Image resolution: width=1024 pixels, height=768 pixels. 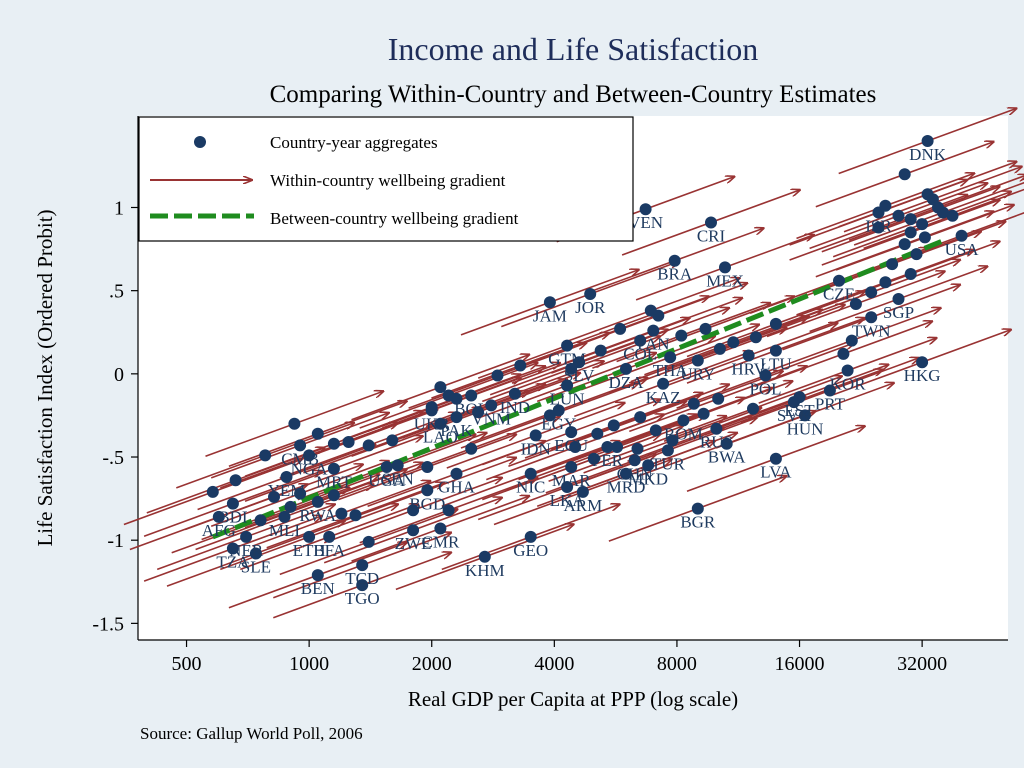 I want to click on country-label: RWA, so click(x=318, y=515).